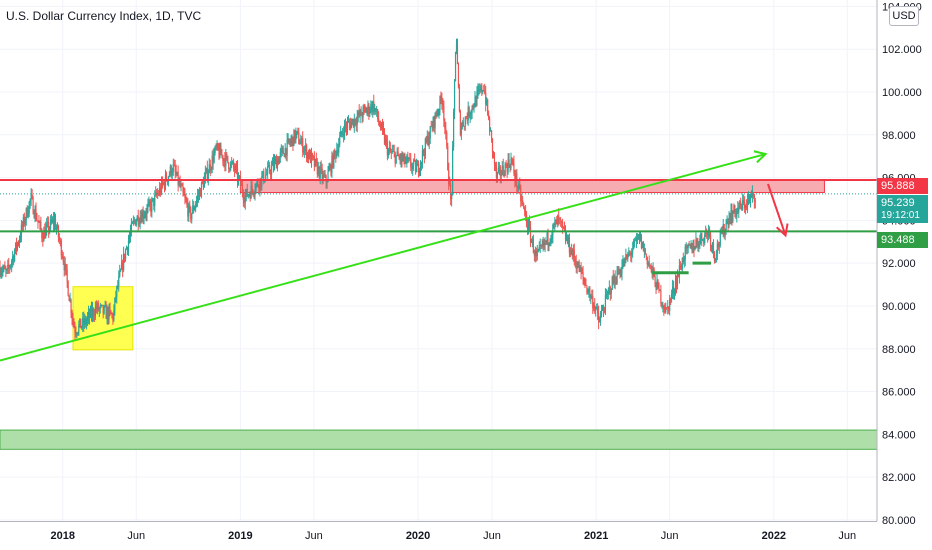  Describe the element at coordinates (782, 230) in the screenshot. I see `projection-arrowhead` at that location.